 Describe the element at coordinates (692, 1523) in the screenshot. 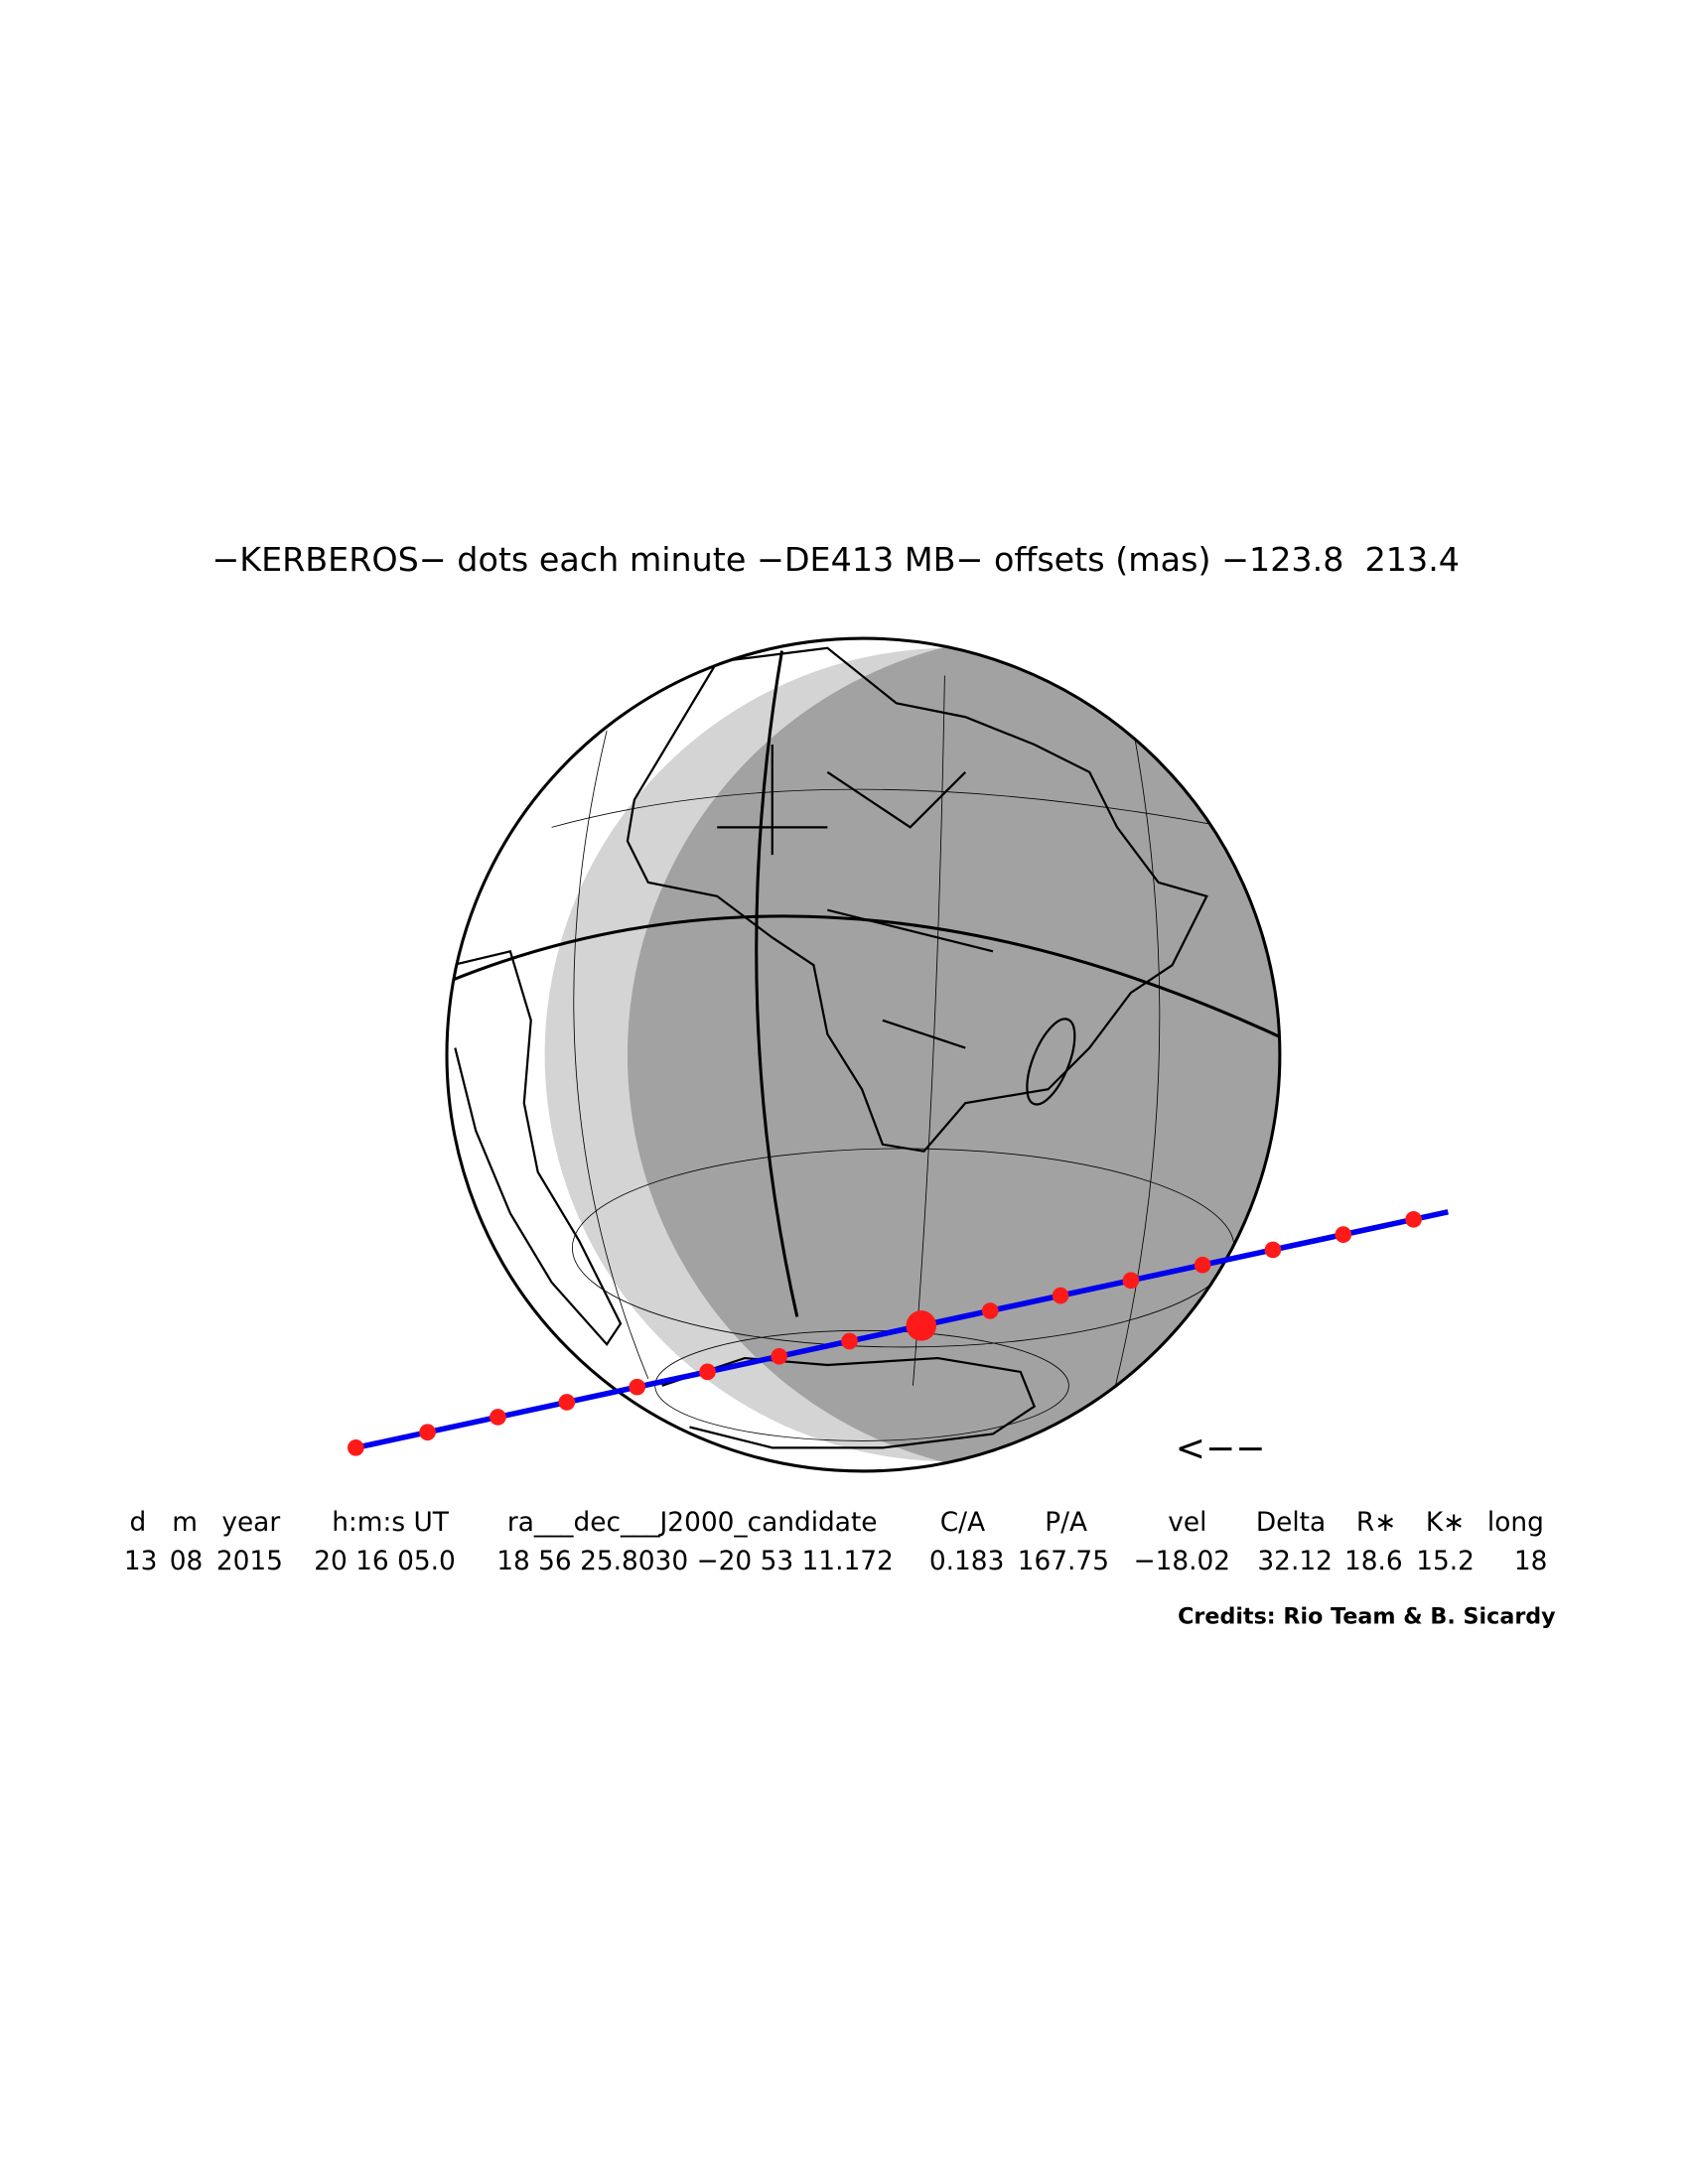

I see `table-header: ra___dec___J2000_candidate` at that location.